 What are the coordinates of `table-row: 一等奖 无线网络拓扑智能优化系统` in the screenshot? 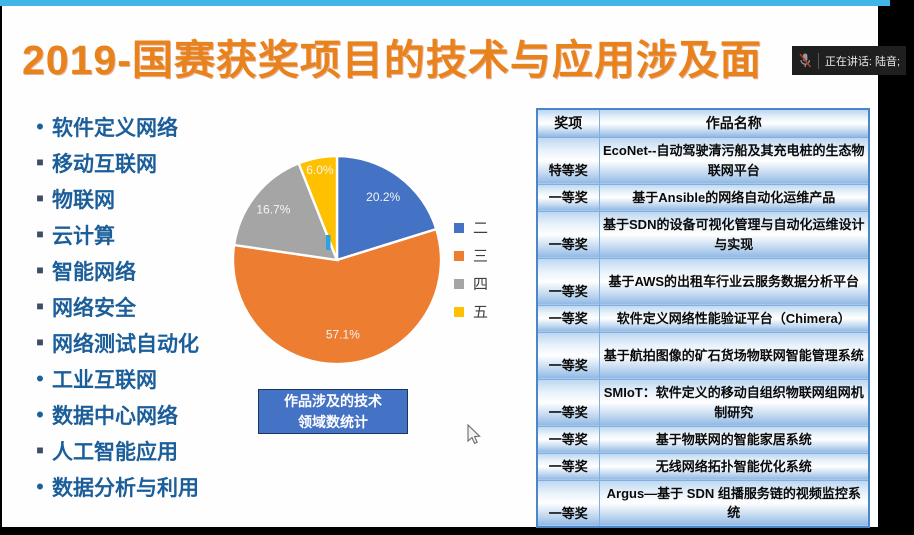 It's located at (703, 466).